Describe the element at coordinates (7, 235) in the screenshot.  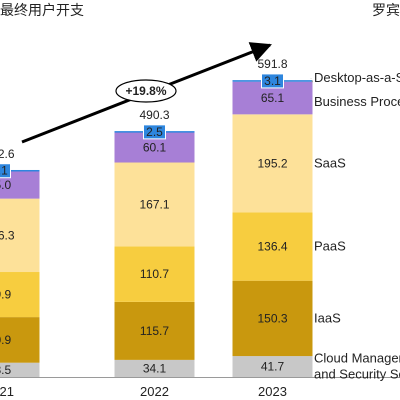
I see `data-label-saas-2021: 146.3` at that location.